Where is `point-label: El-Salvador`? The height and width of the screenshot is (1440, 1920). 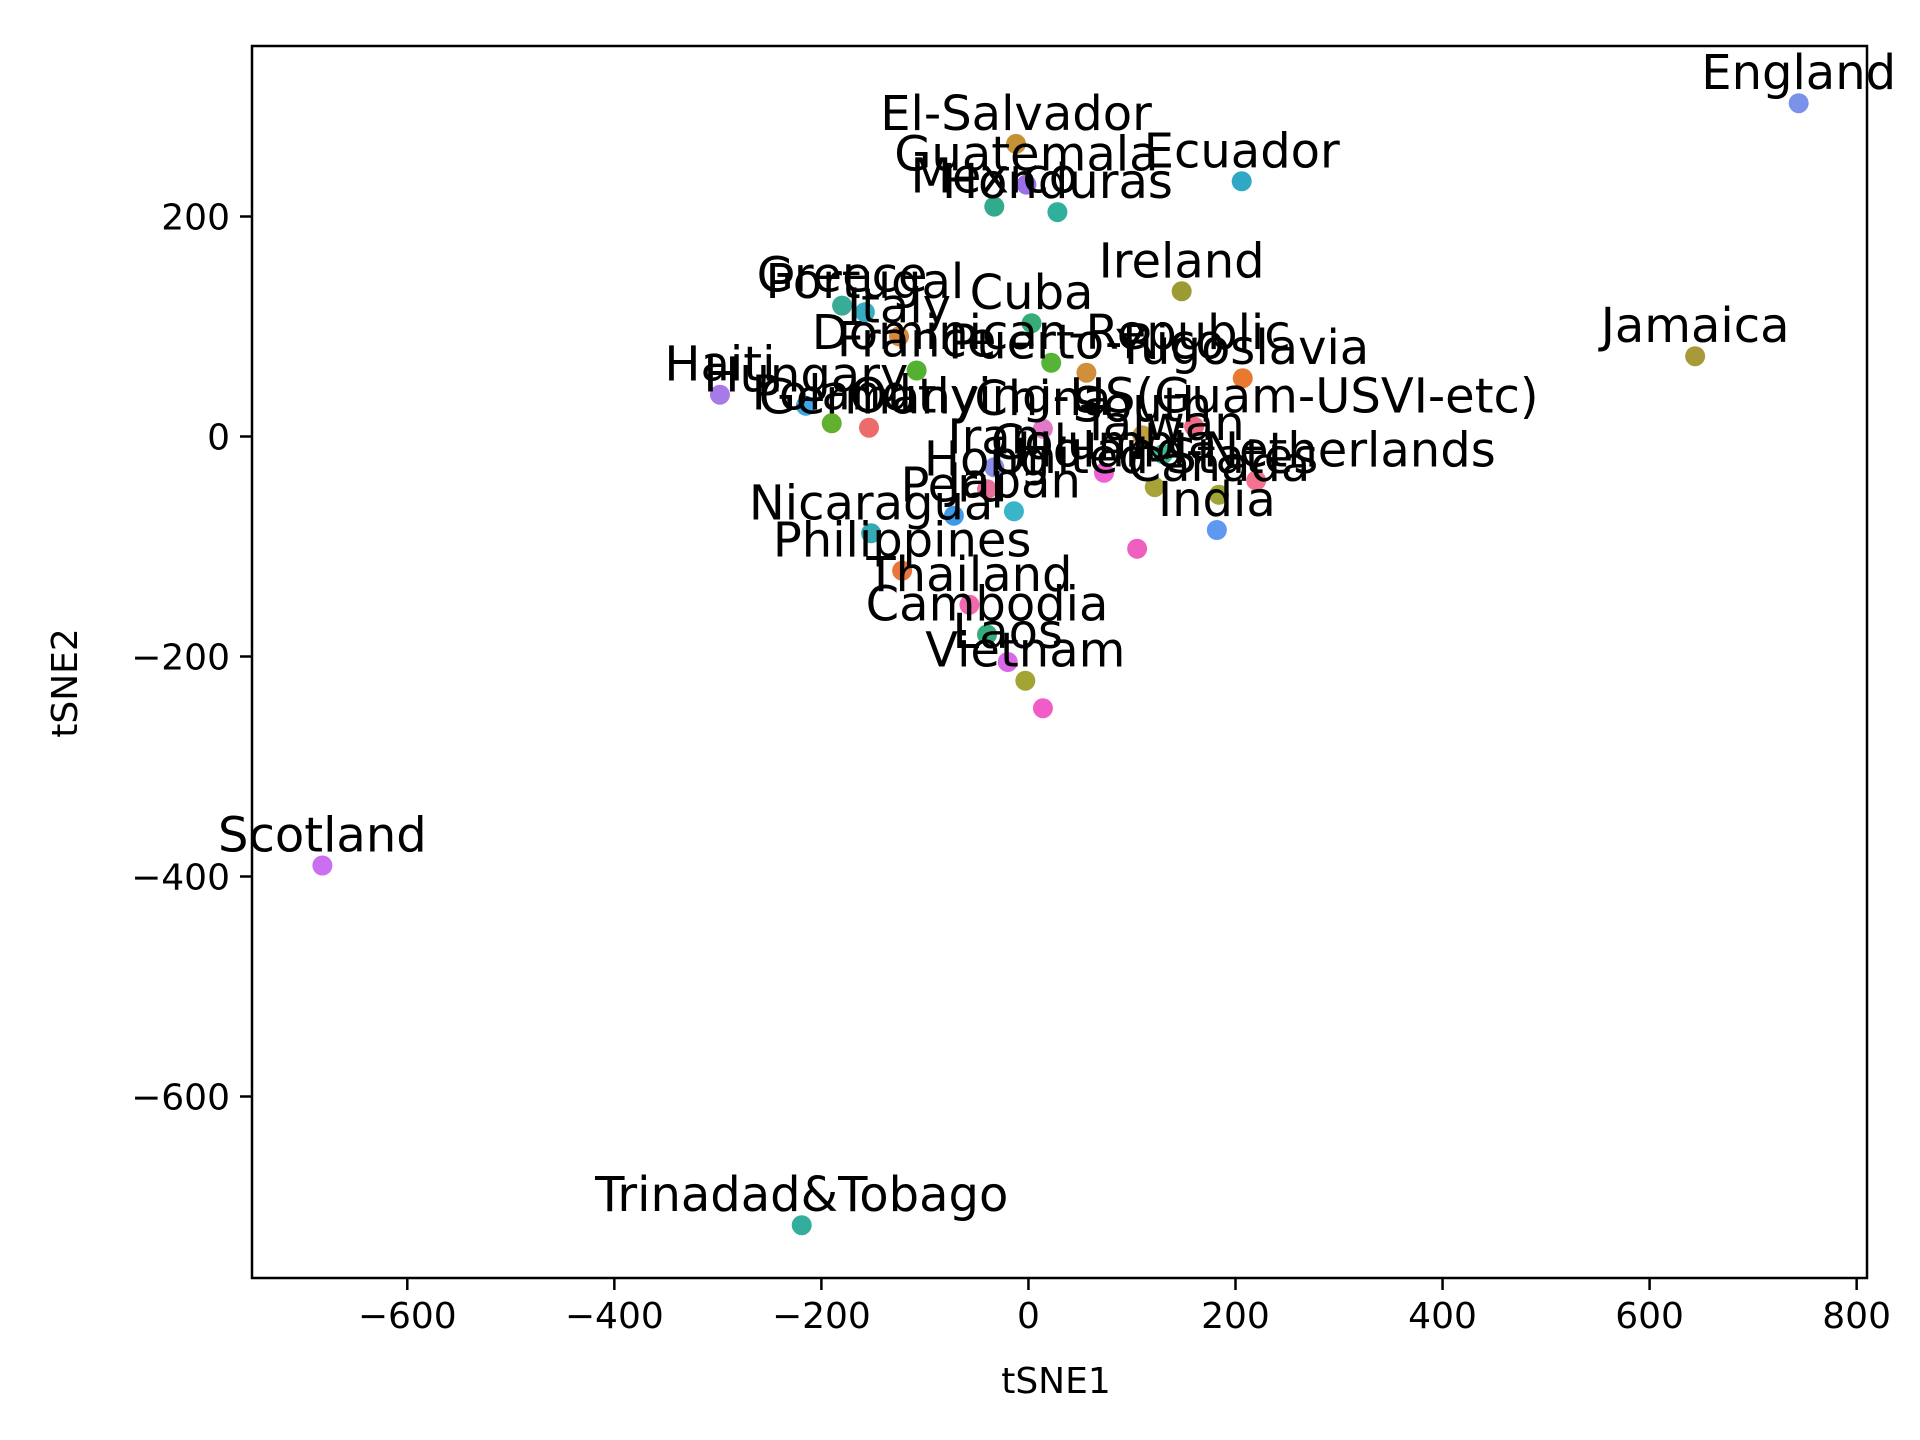
point-label: El-Salvador is located at coordinates (1016, 114).